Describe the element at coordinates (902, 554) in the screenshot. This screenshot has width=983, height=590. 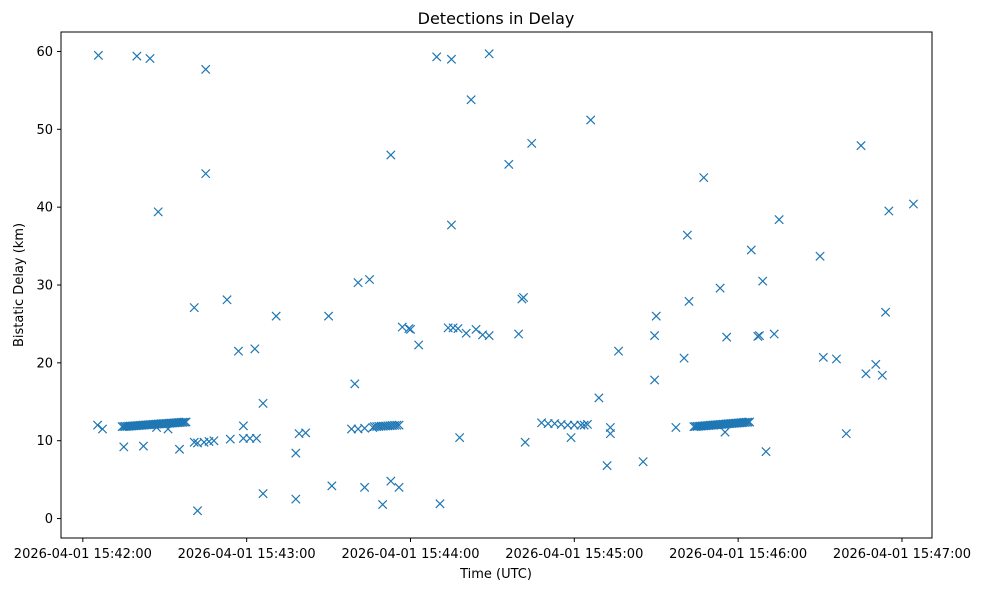
I see `x-tick-label: 2026-04-01 15:47:00` at that location.